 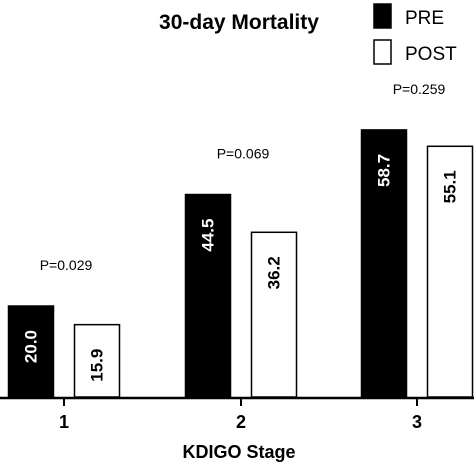 I want to click on p-value-stage-2: P=0.069, so click(x=243, y=154).